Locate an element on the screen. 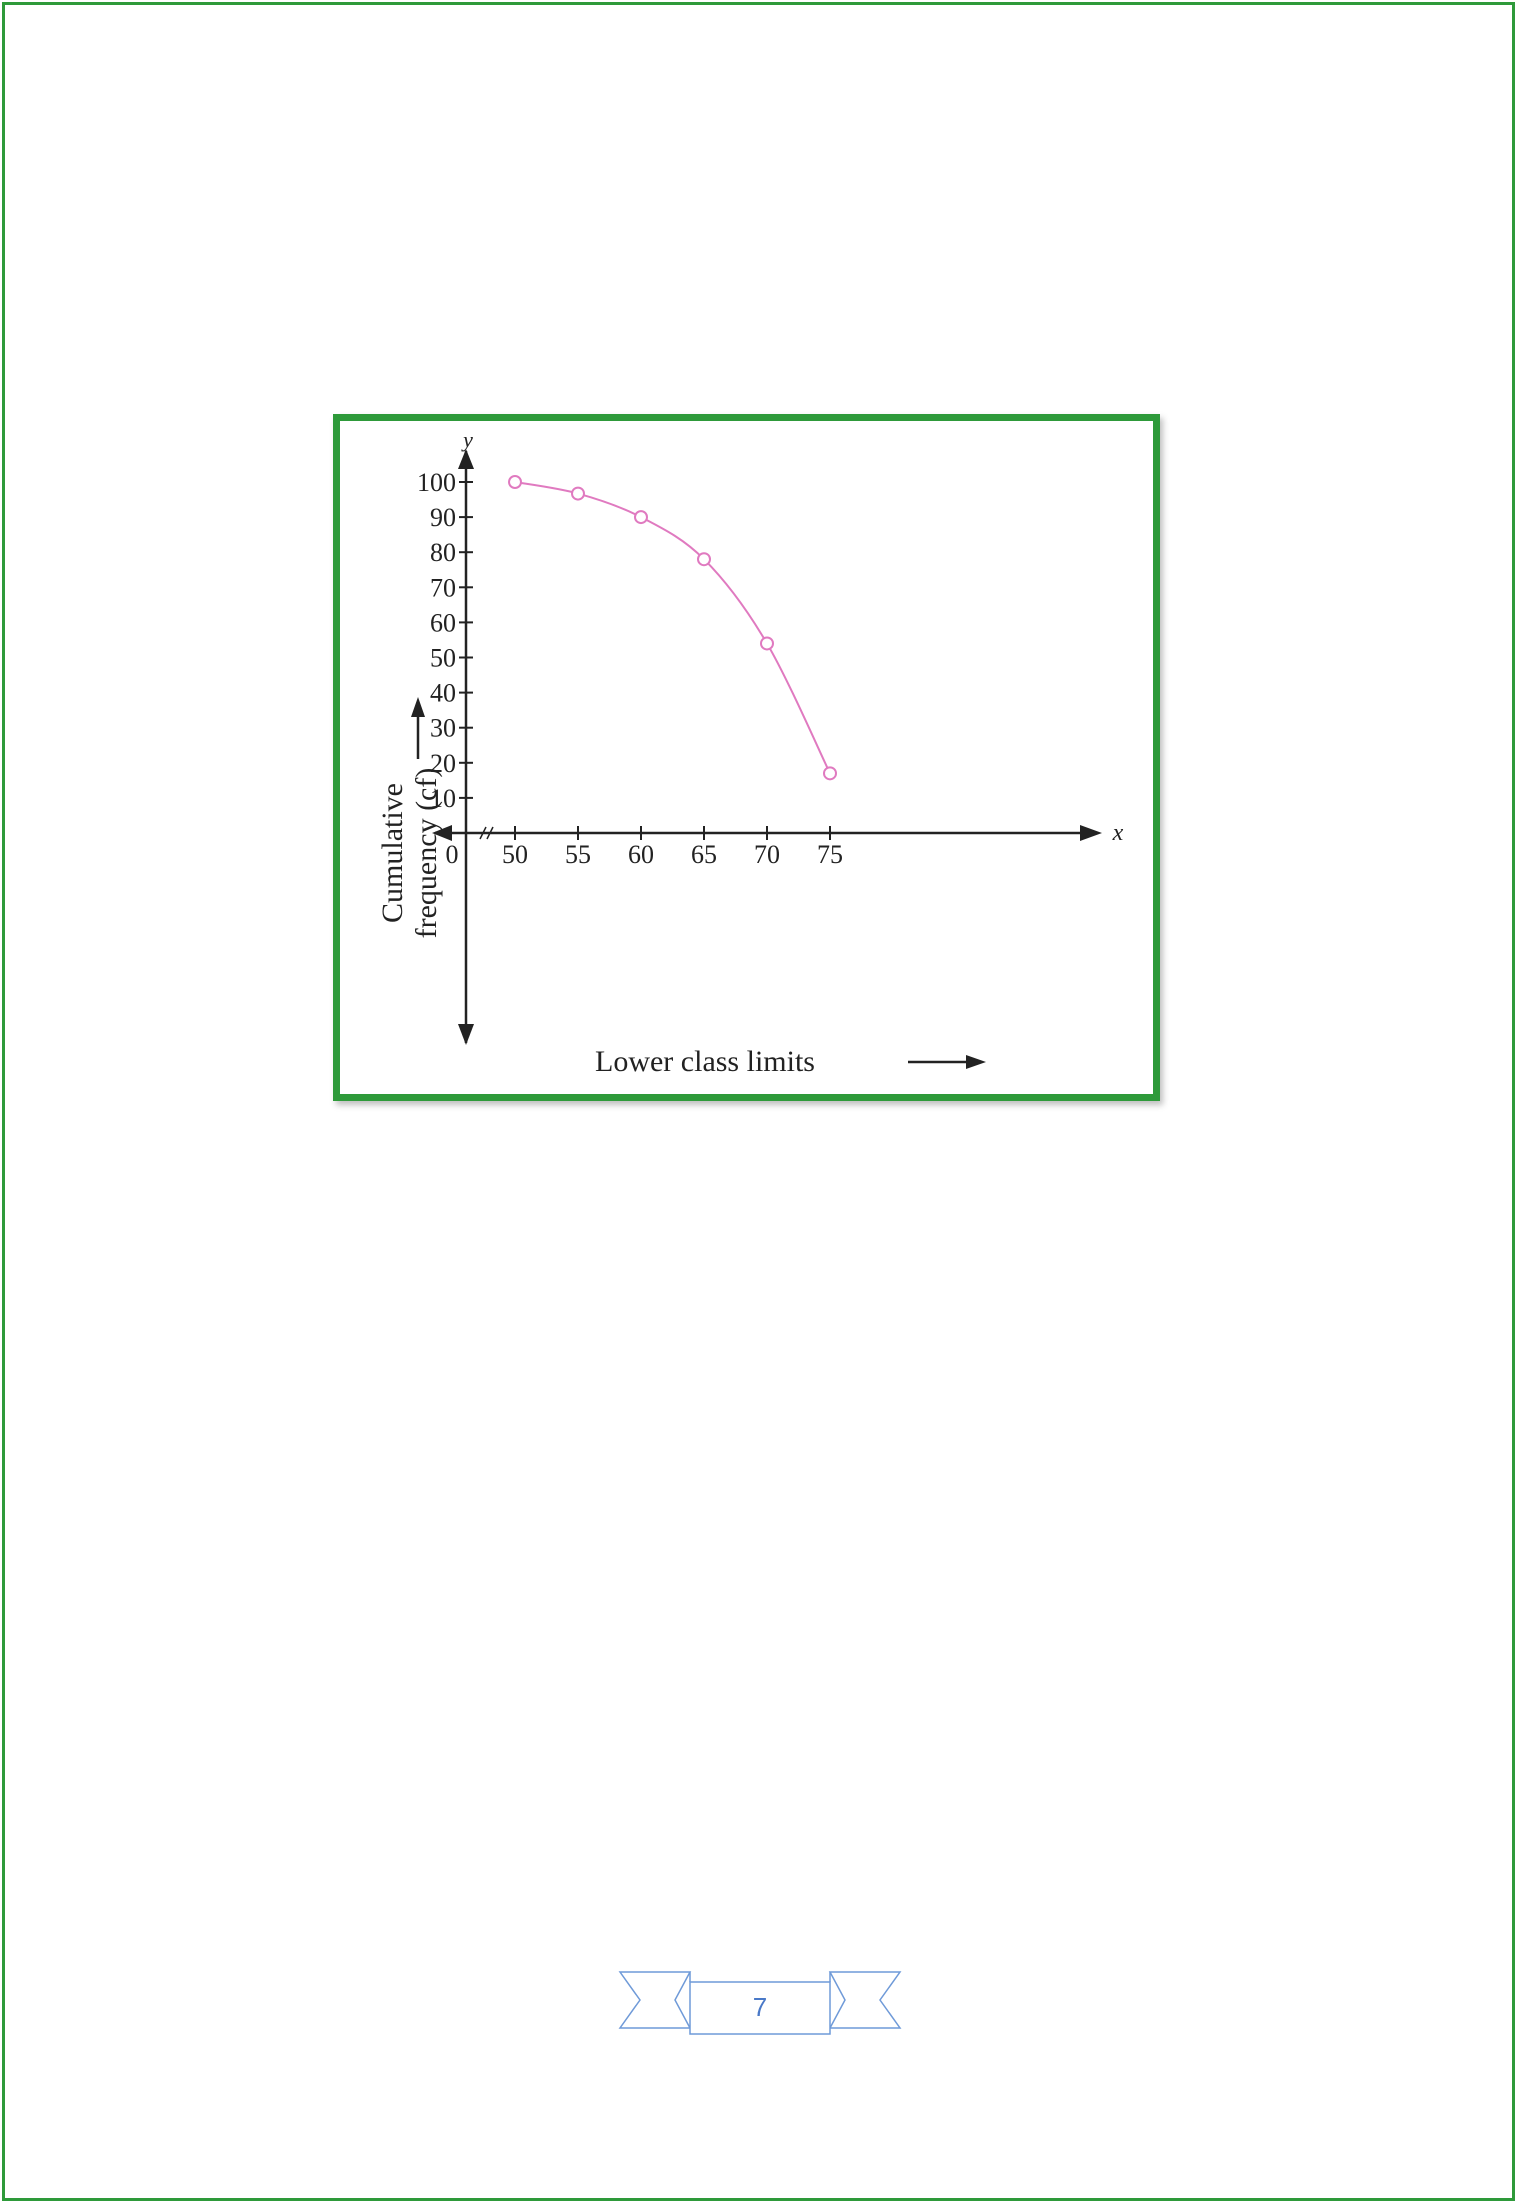  ribbon-icon is located at coordinates (760, 2003).